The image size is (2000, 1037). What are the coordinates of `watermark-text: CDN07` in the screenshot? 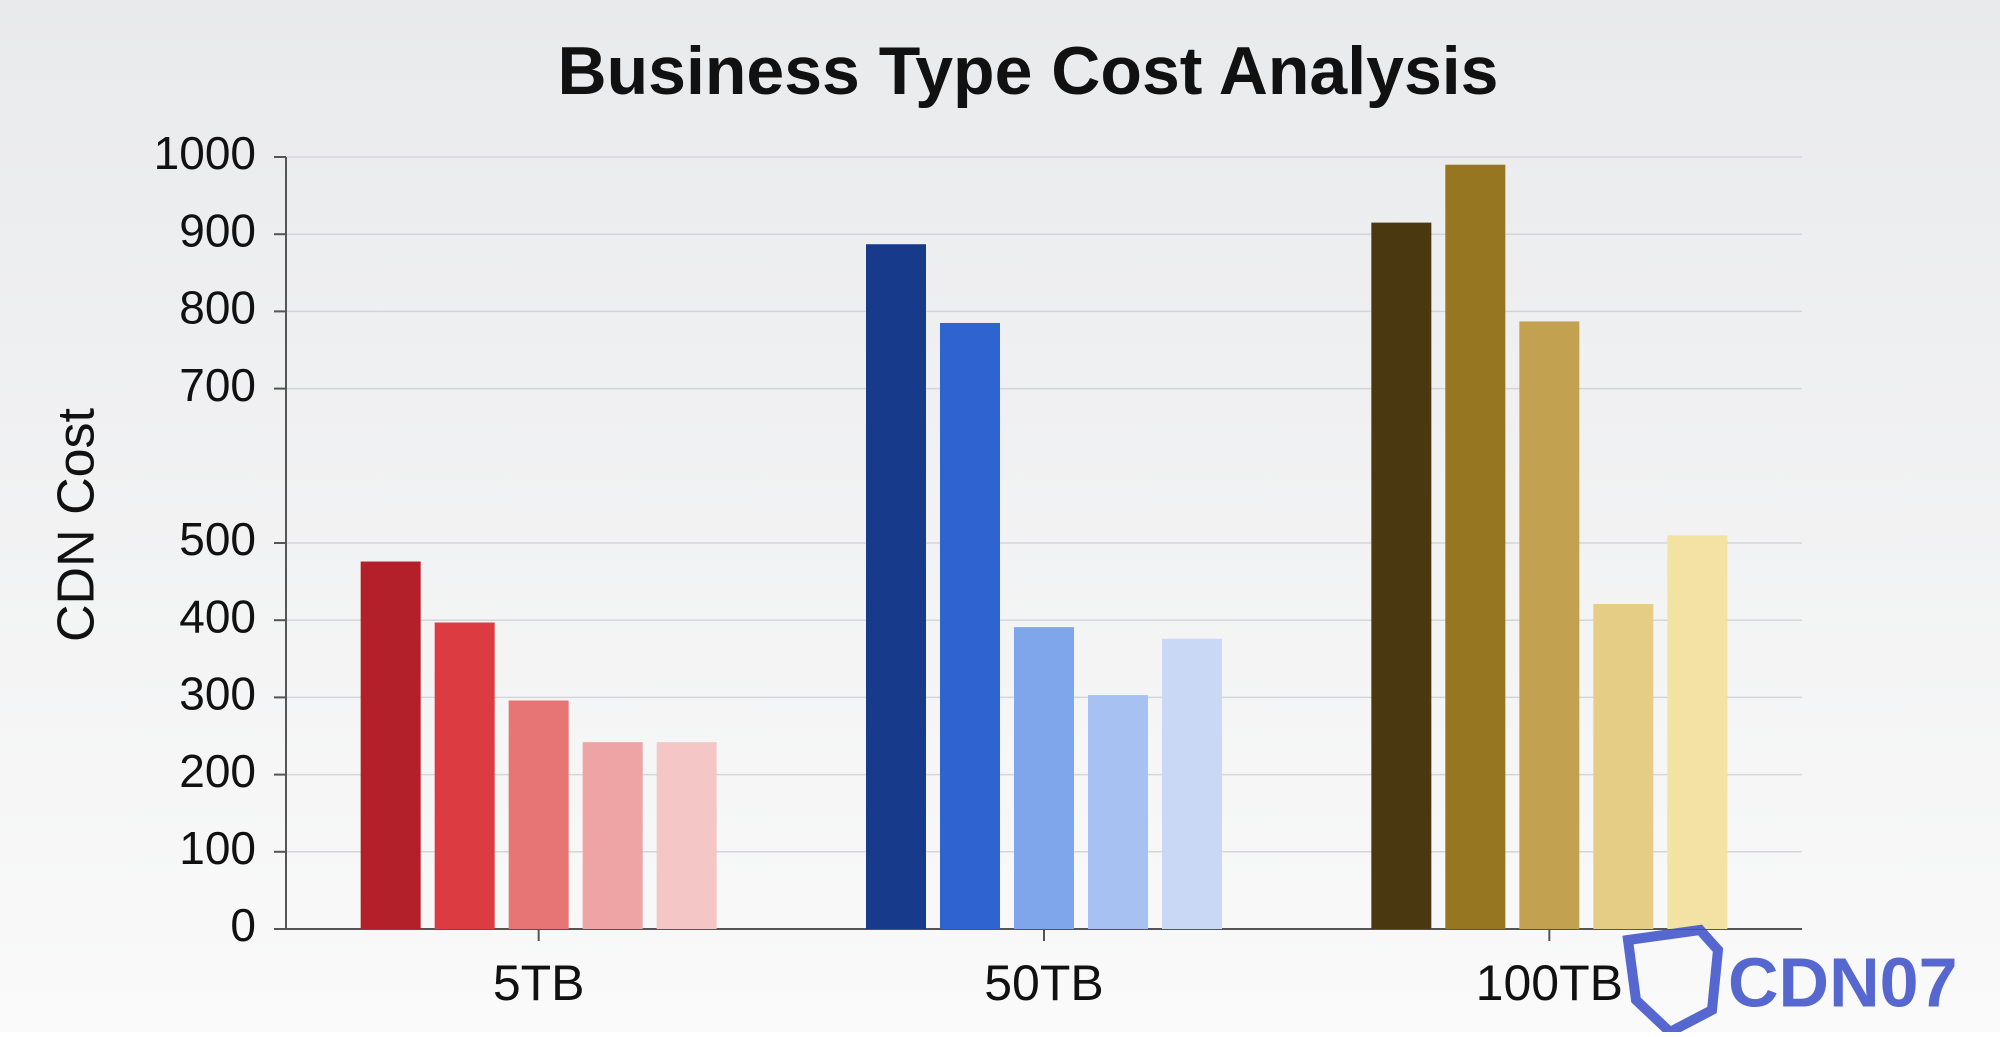 It's located at (1843, 982).